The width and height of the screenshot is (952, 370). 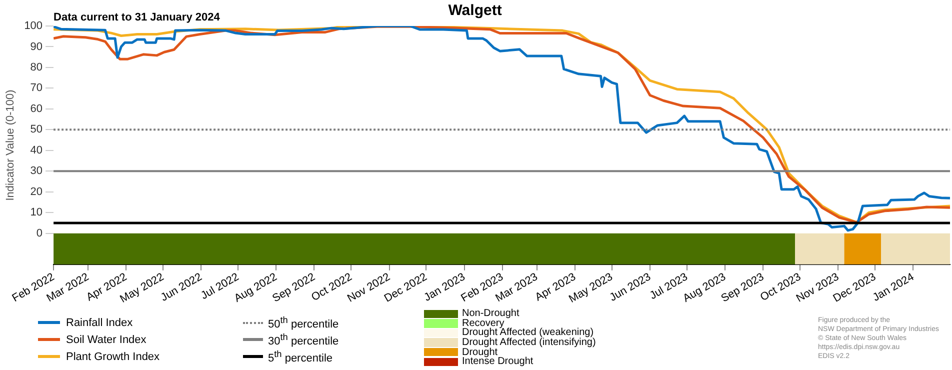 What do you see at coordinates (498, 362) in the screenshot?
I see `category-label: Intense Drought` at bounding box center [498, 362].